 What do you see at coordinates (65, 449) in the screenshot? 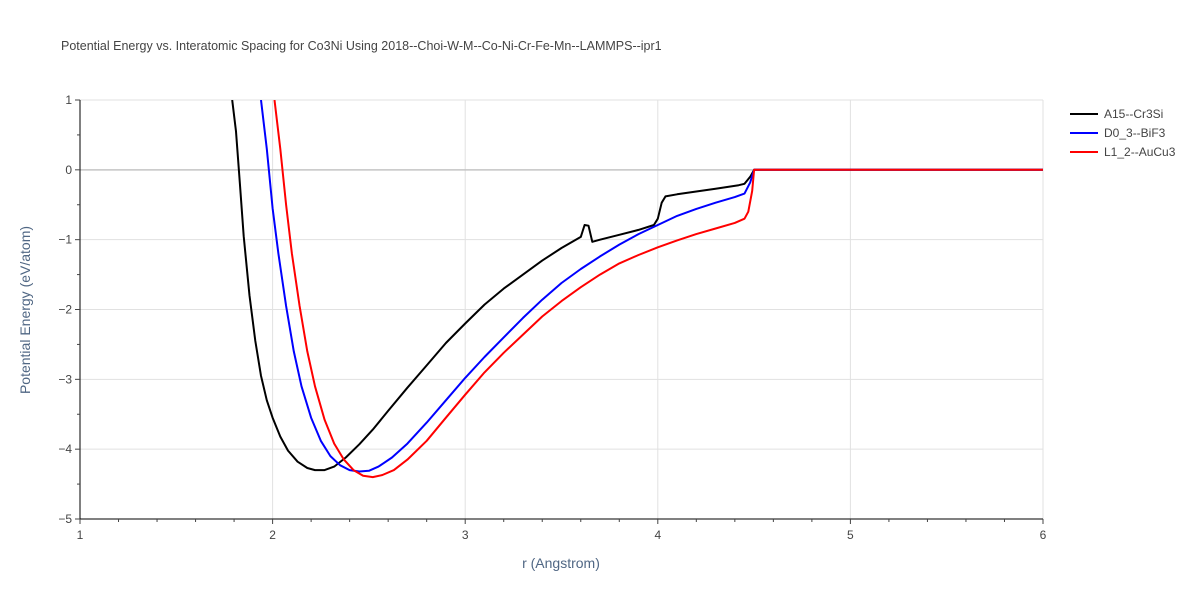
I see `y-tick-label: −4` at bounding box center [65, 449].